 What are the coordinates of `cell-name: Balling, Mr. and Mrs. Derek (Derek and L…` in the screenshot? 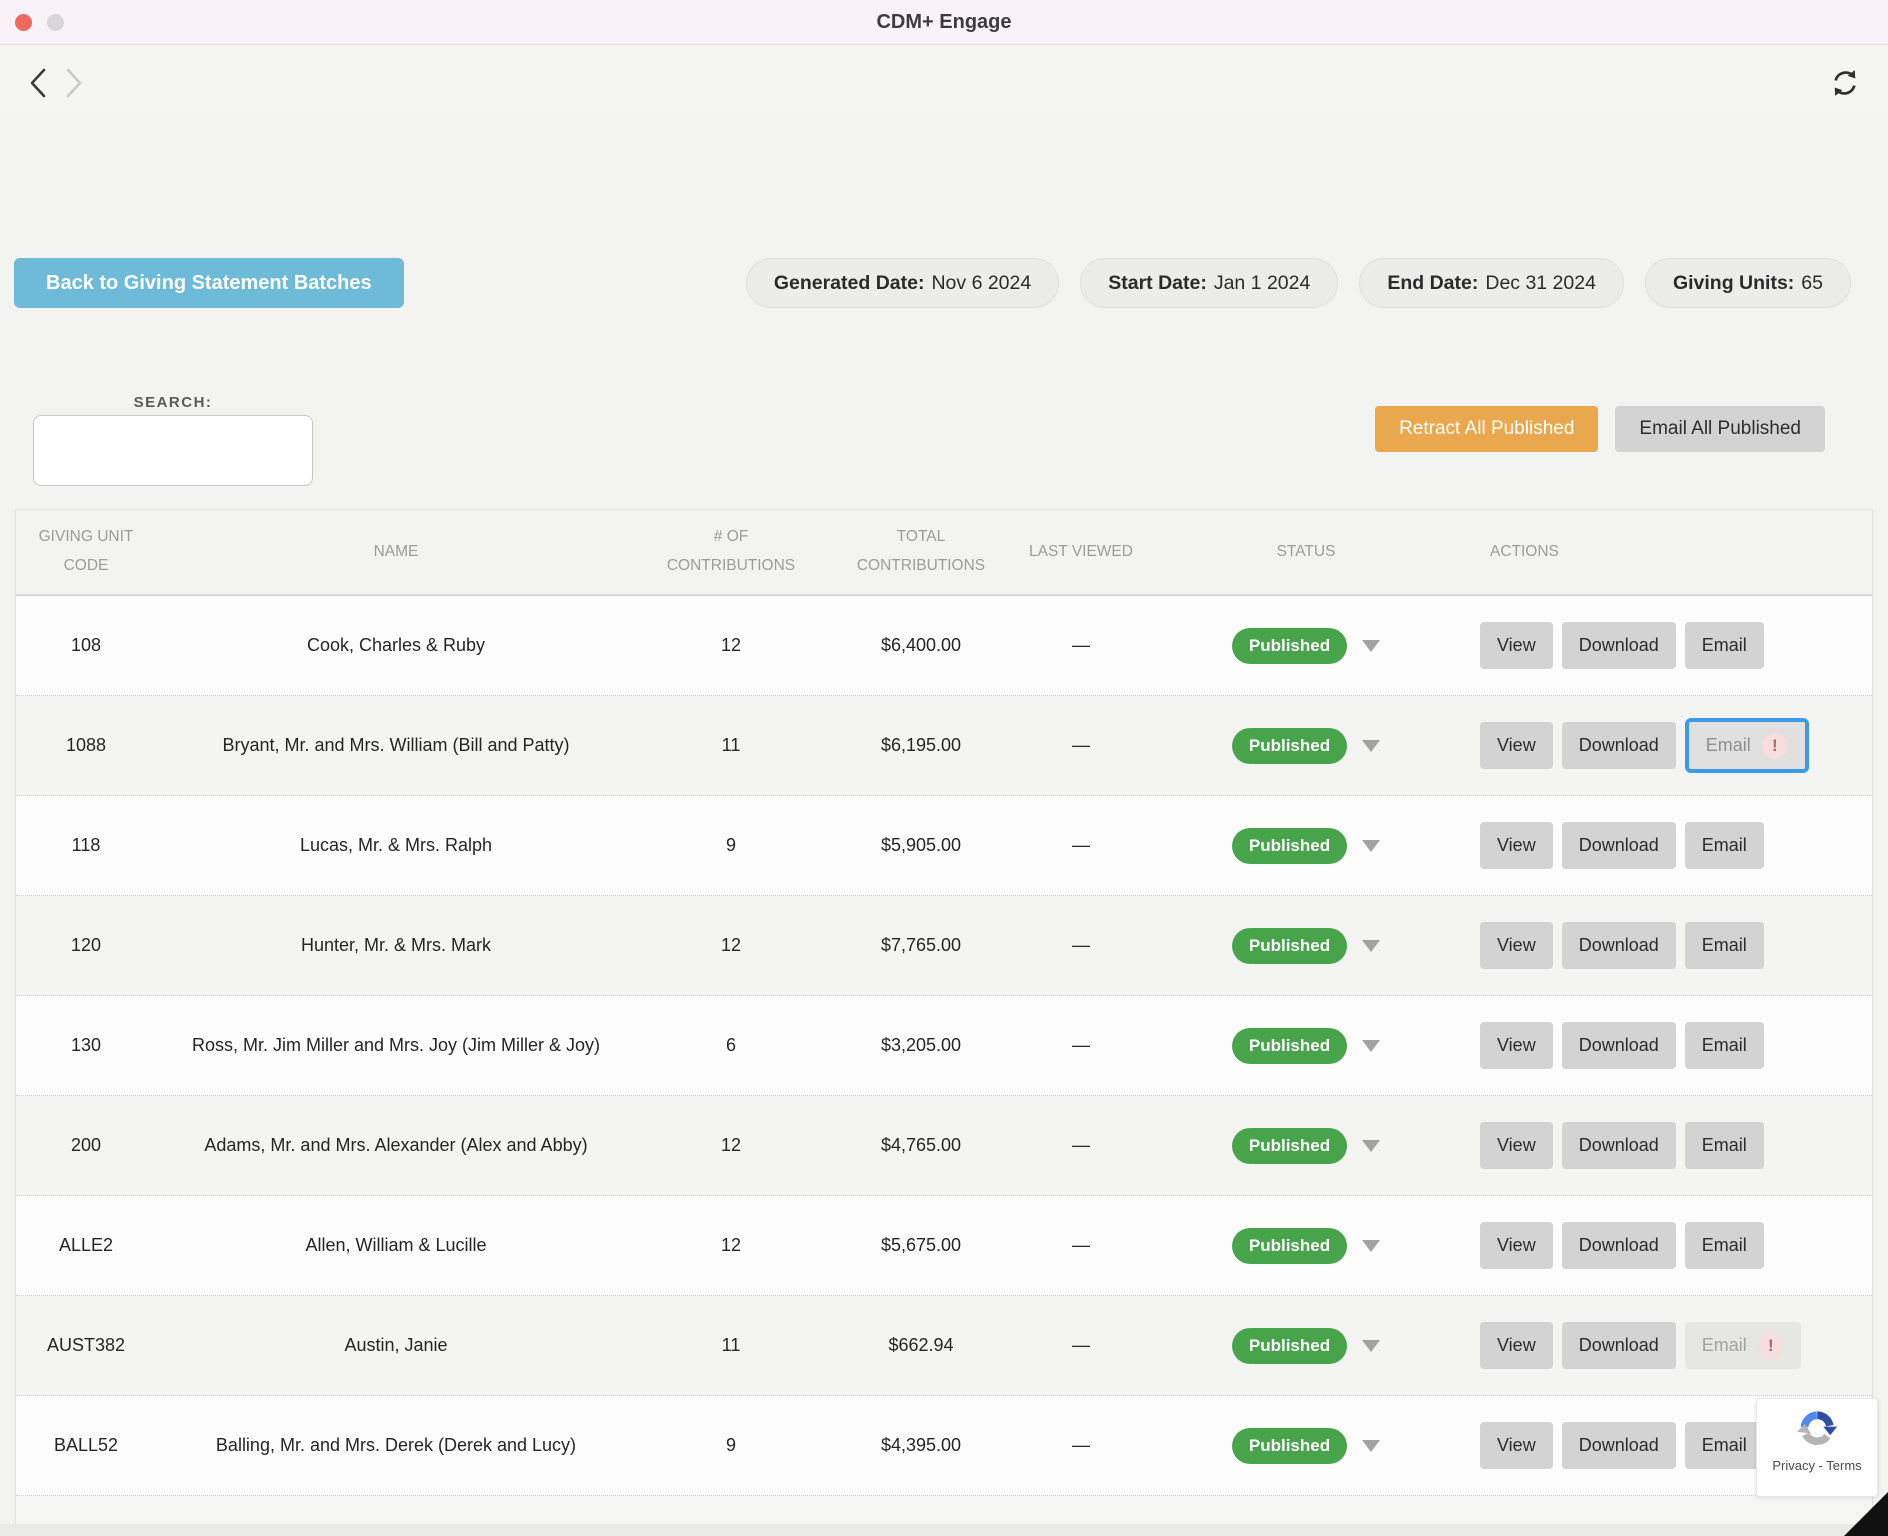 It's located at (396, 1445).